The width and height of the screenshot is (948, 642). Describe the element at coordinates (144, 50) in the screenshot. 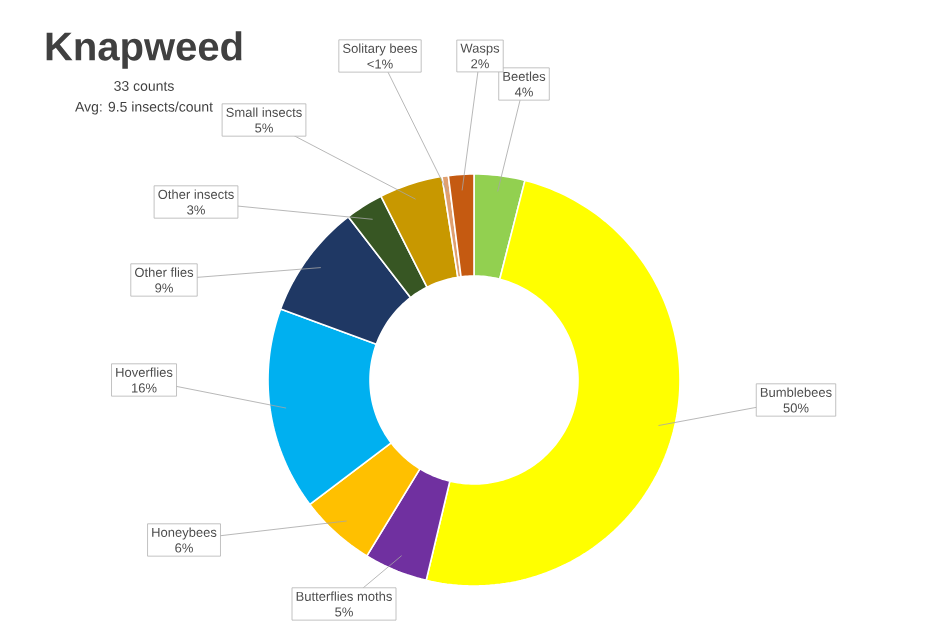

I see `chart-title: Knapweed` at that location.